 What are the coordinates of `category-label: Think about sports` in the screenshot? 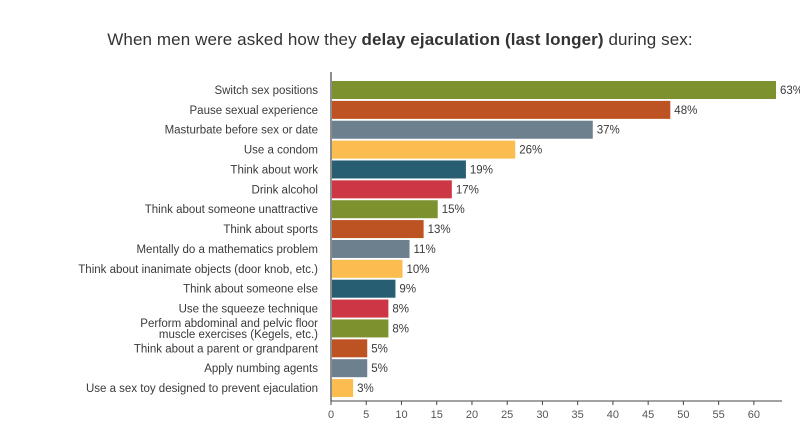 It's located at (270, 230).